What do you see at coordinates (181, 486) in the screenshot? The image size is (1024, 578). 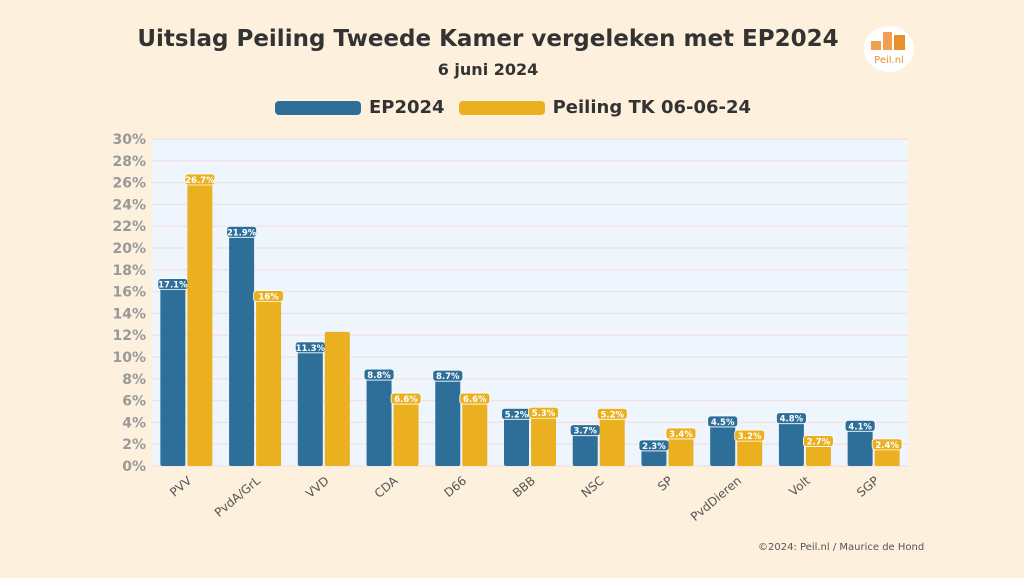 I see `x-tick-label: PVV` at bounding box center [181, 486].